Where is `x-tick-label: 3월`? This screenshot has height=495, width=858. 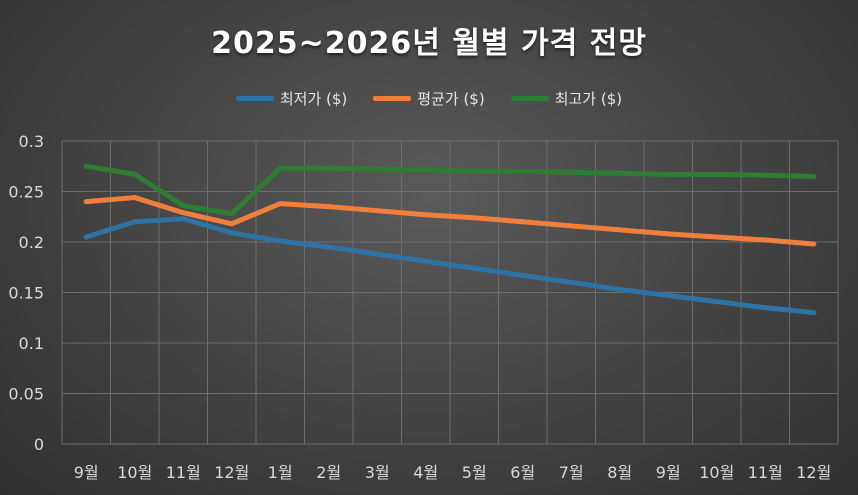
x-tick-label: 3월 is located at coordinates (377, 472).